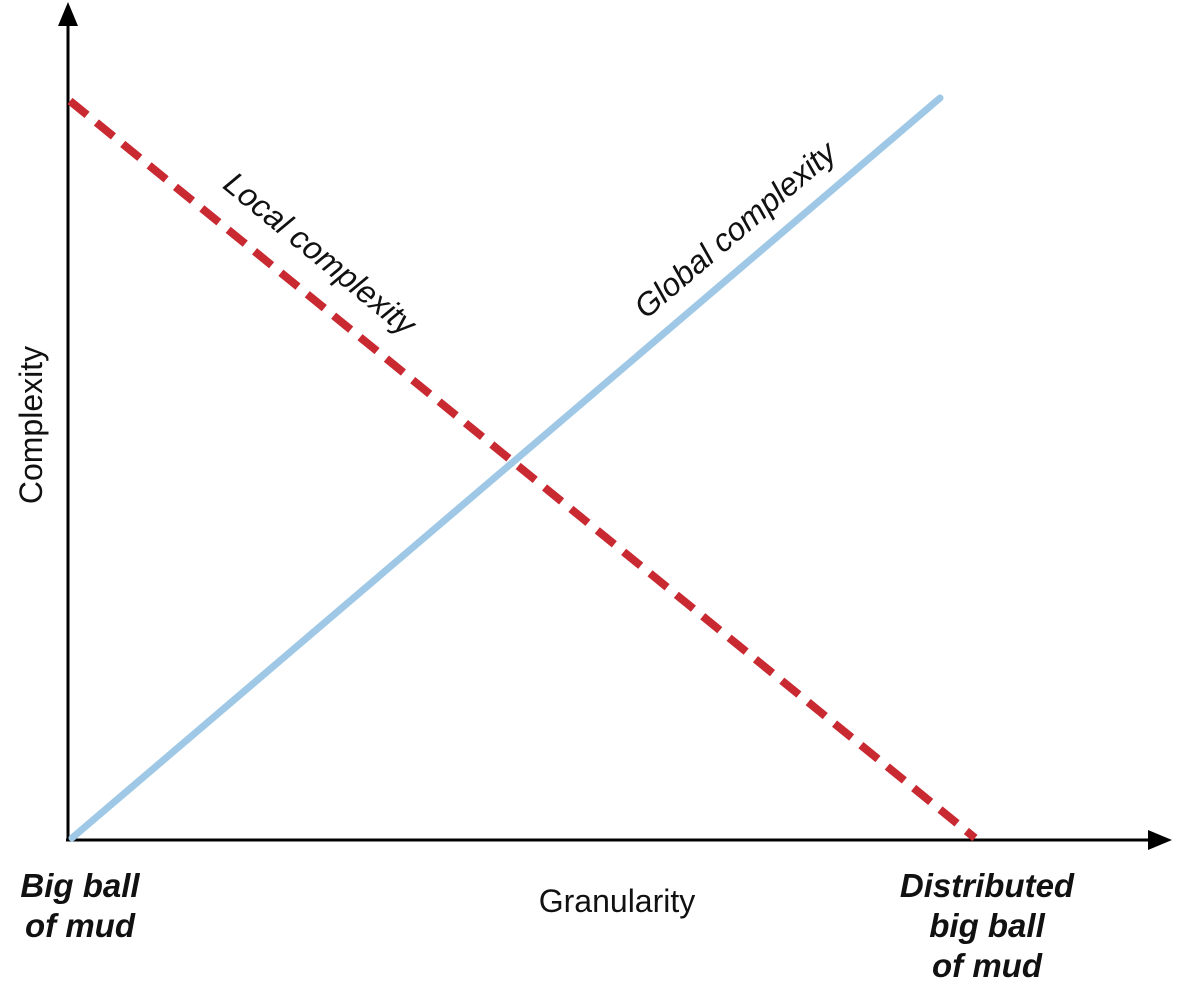 The image size is (1179, 1001). What do you see at coordinates (80, 925) in the screenshot?
I see `left-label: of mud` at bounding box center [80, 925].